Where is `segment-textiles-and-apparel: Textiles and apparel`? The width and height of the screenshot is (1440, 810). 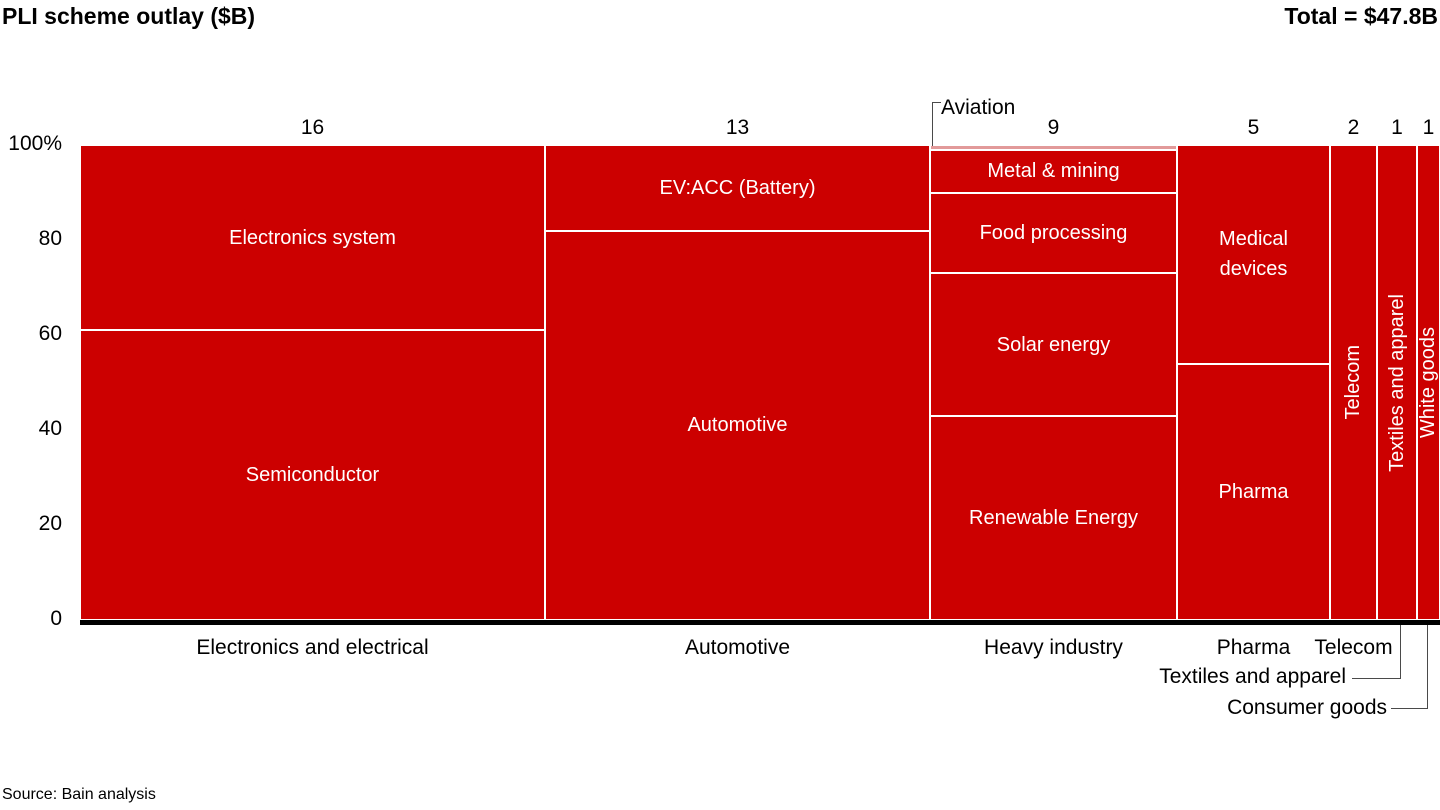 segment-textiles-and-apparel: Textiles and apparel is located at coordinates (1397, 382).